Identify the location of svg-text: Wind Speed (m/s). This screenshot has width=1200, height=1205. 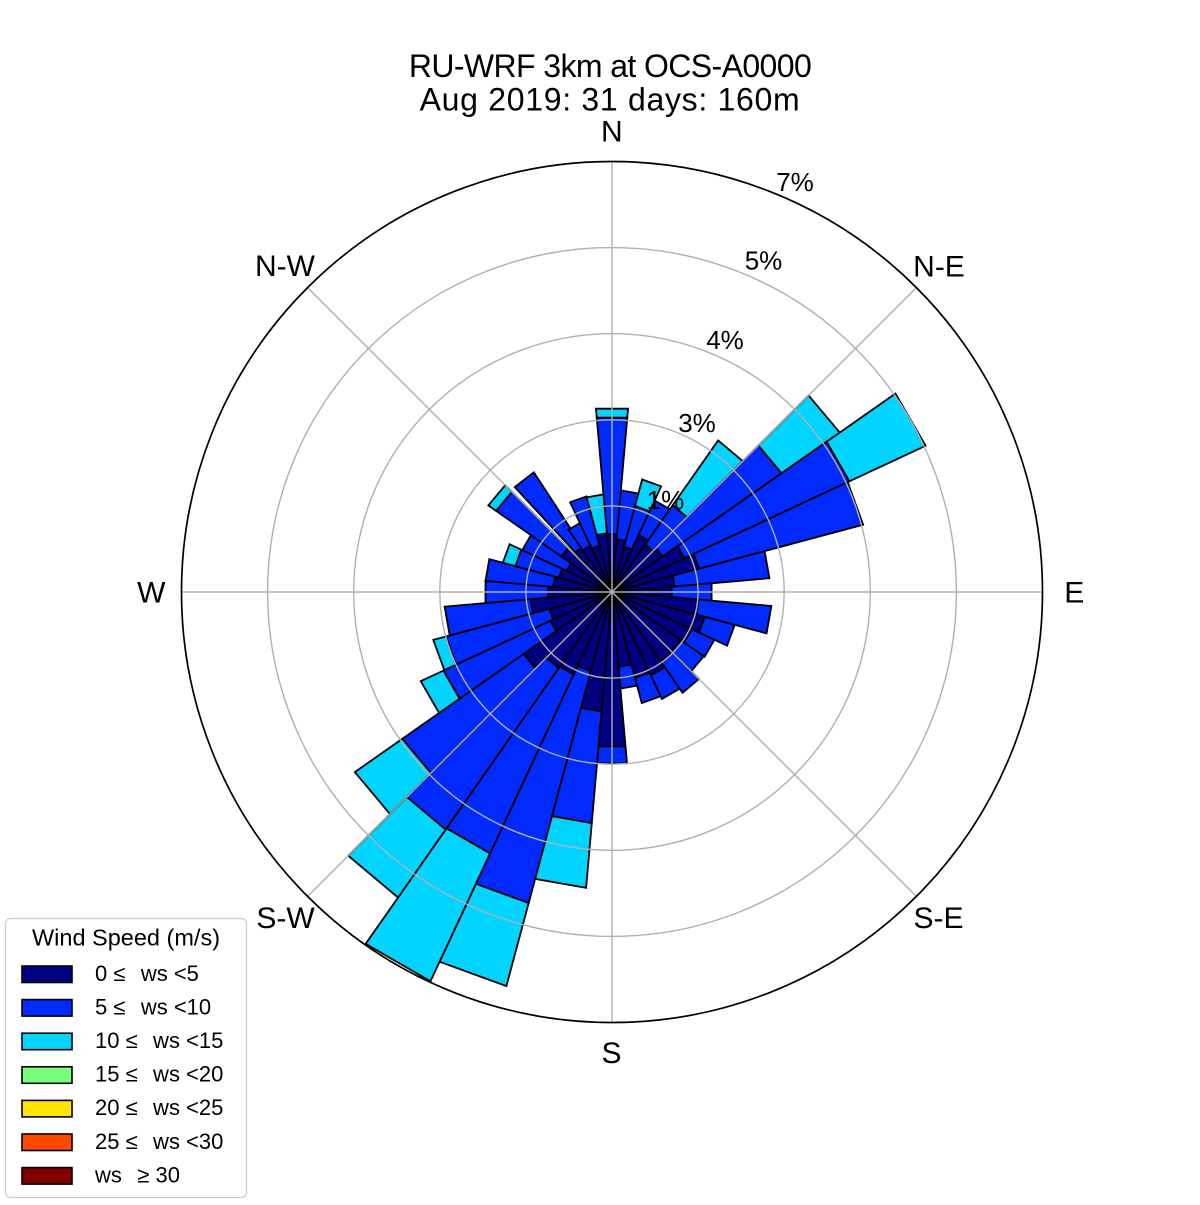
(126, 938).